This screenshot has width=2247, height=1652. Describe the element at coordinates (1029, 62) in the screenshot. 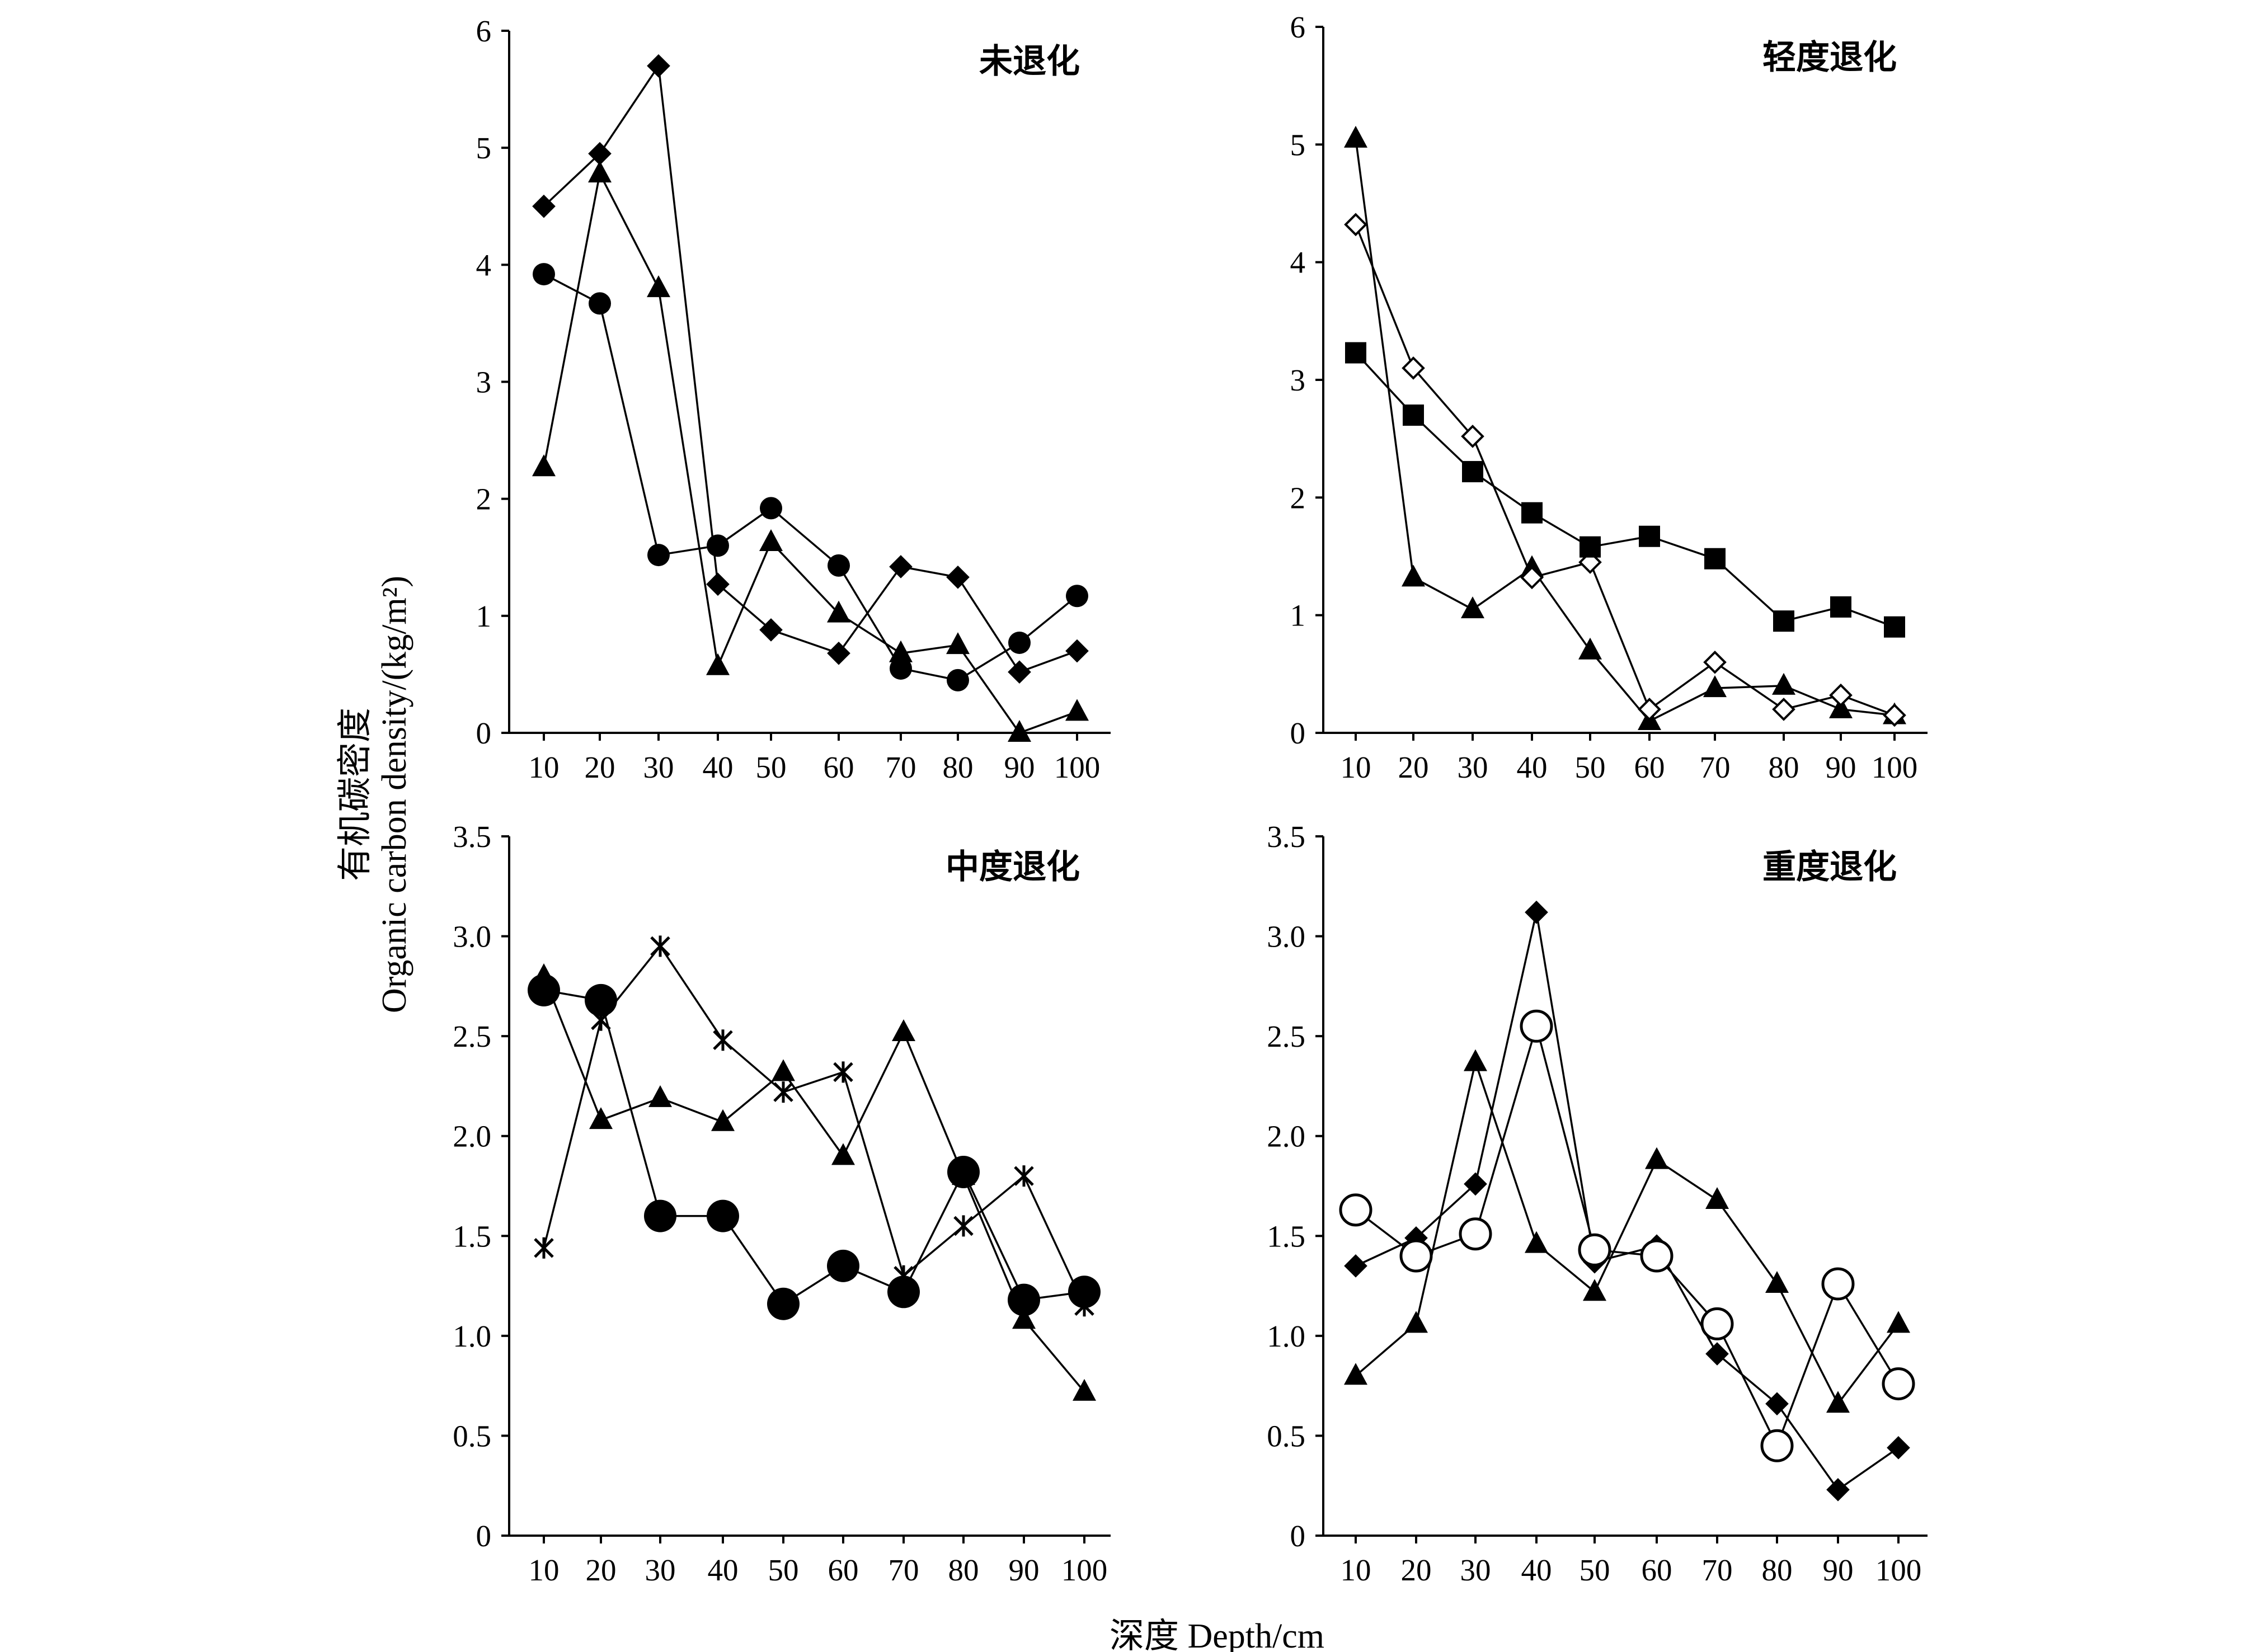

I see `panel-title: 未退化` at that location.